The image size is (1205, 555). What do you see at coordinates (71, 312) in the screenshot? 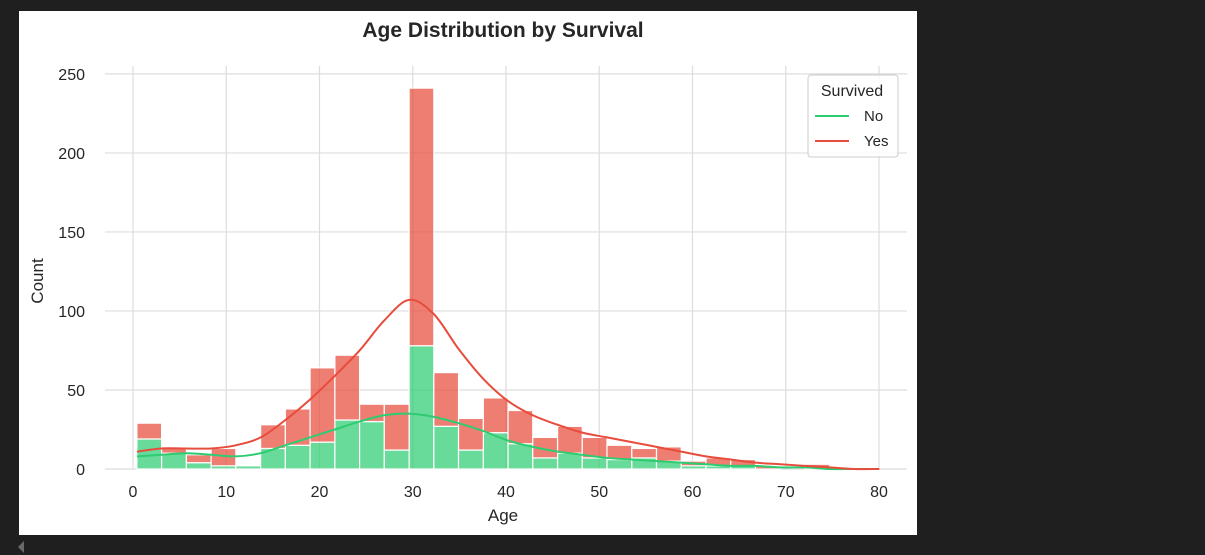
I see `y-tick-label: 100` at bounding box center [71, 312].